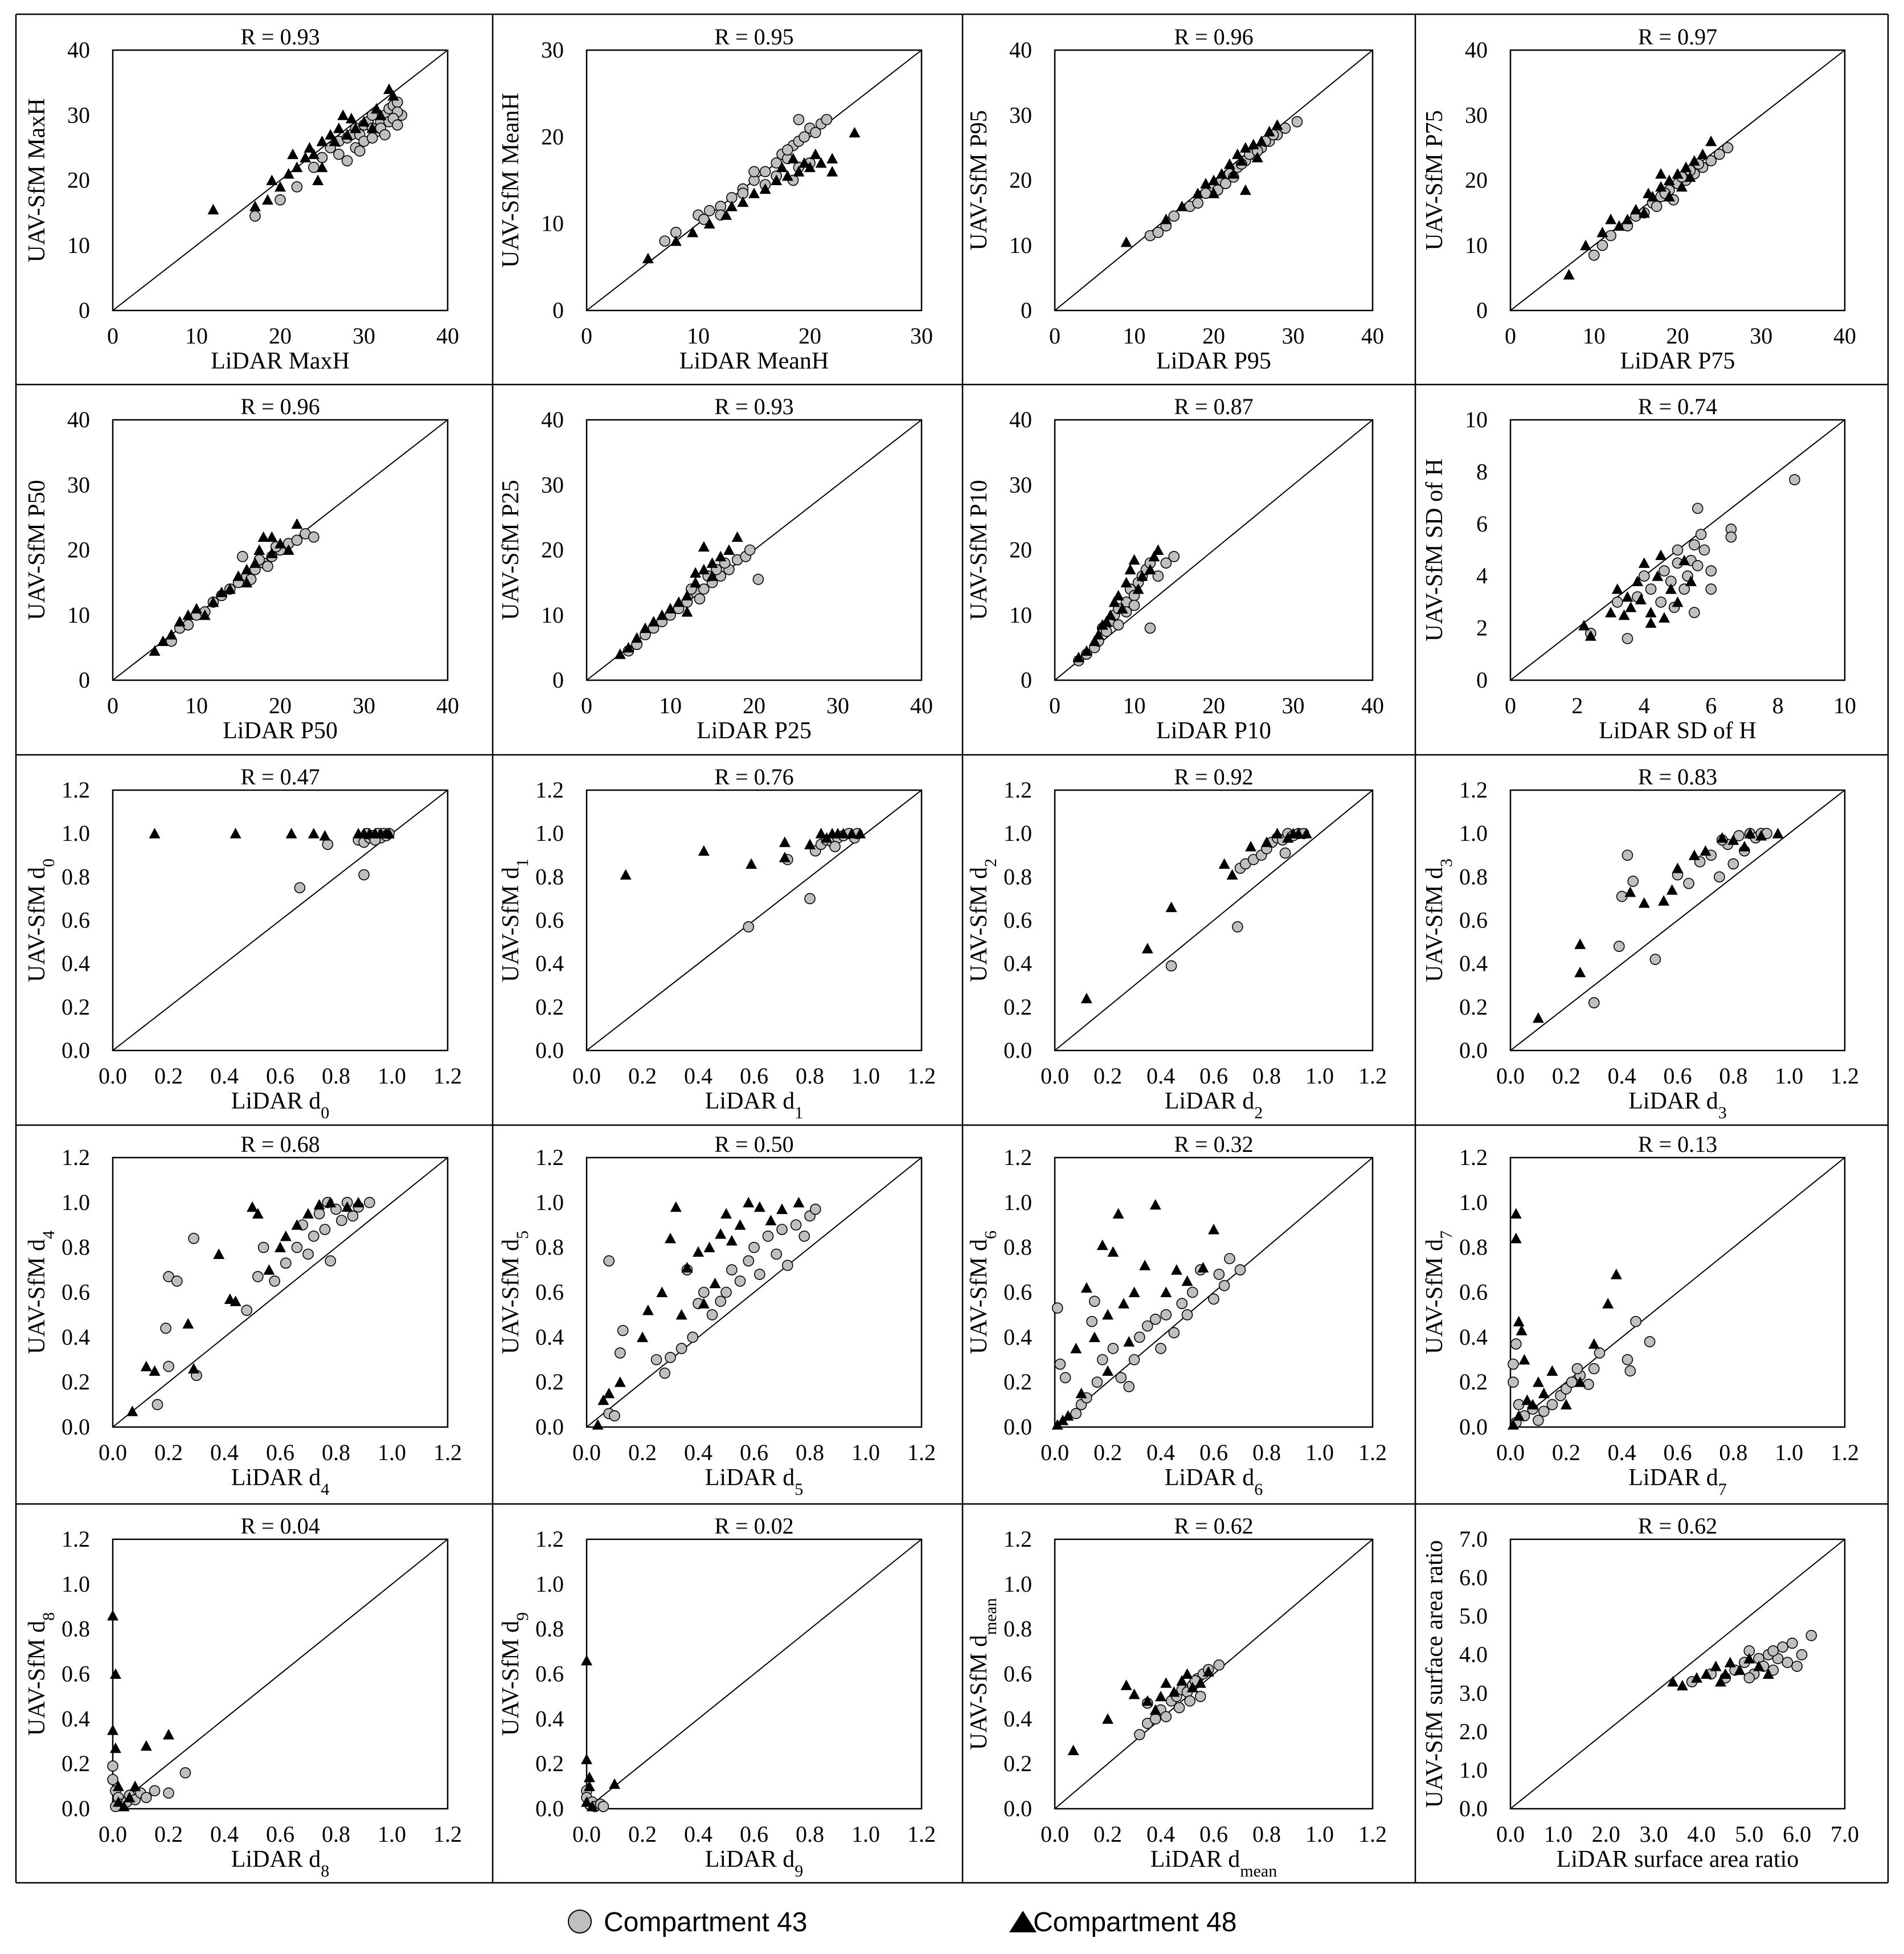 This screenshot has width=1904, height=1954. What do you see at coordinates (37, 180) in the screenshot?
I see `y-axis-label: UAV-SfM MaxH` at bounding box center [37, 180].